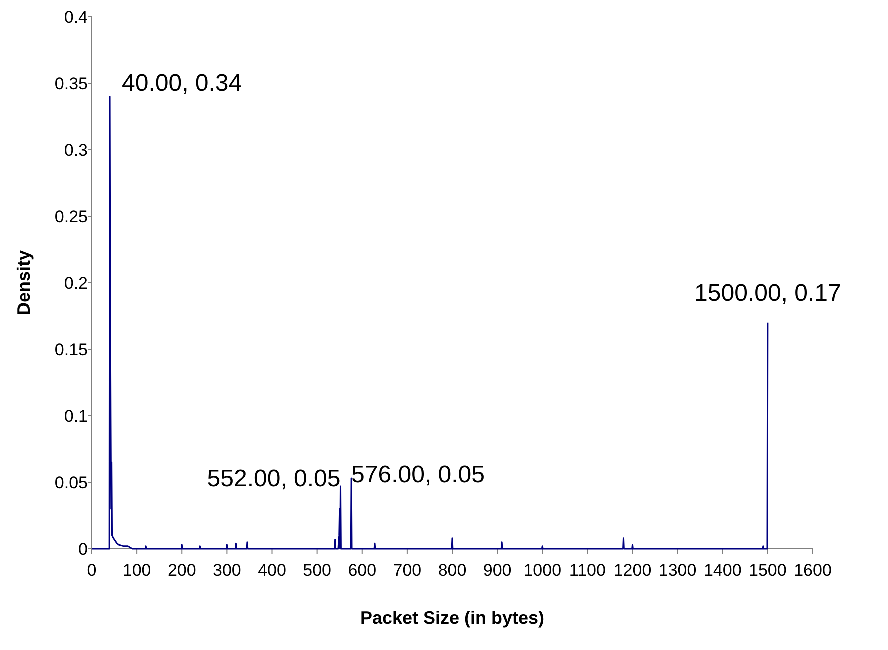 This screenshot has width=888, height=650. What do you see at coordinates (182, 570) in the screenshot?
I see `x-tick-label: 200` at bounding box center [182, 570].